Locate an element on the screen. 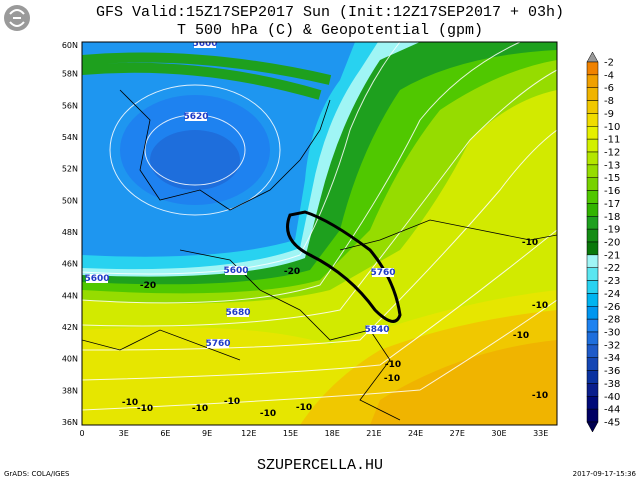  lon-label: 27E is located at coordinates (457, 433).